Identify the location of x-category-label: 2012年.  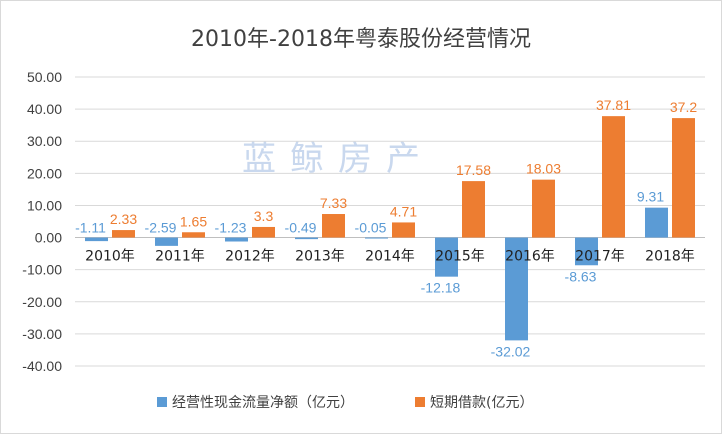
(250, 257).